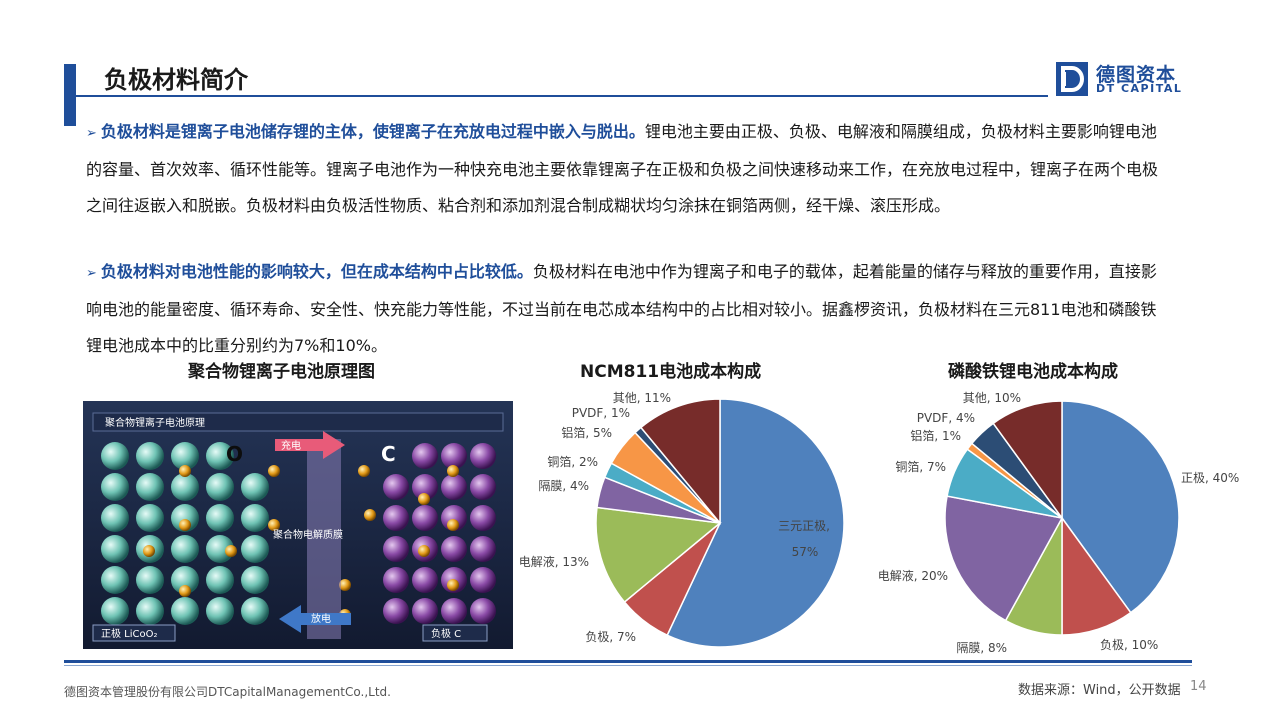 This screenshot has height=720, width=1280. I want to click on pie-label-4: 铜箔, 7%, so click(920, 466).